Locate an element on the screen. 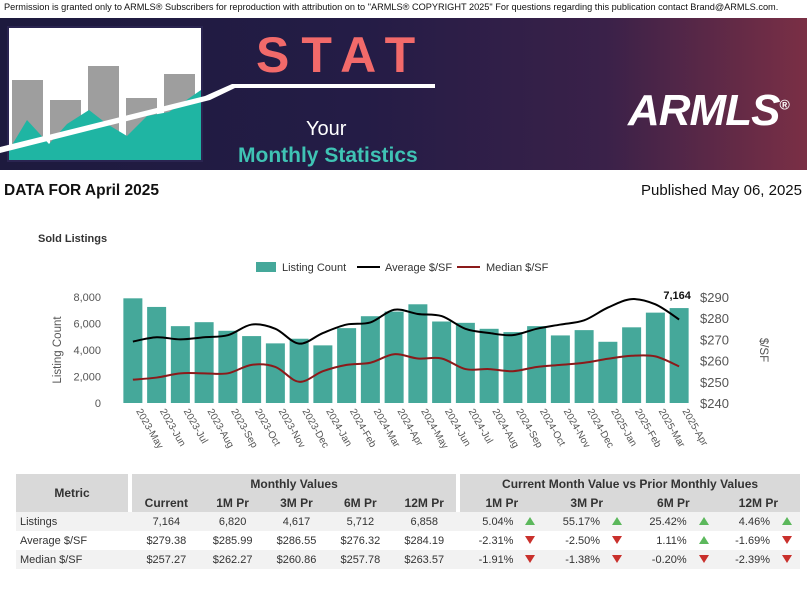 Image resolution: width=807 pixels, height=596 pixels. value-current: 7,164 is located at coordinates (166, 521).